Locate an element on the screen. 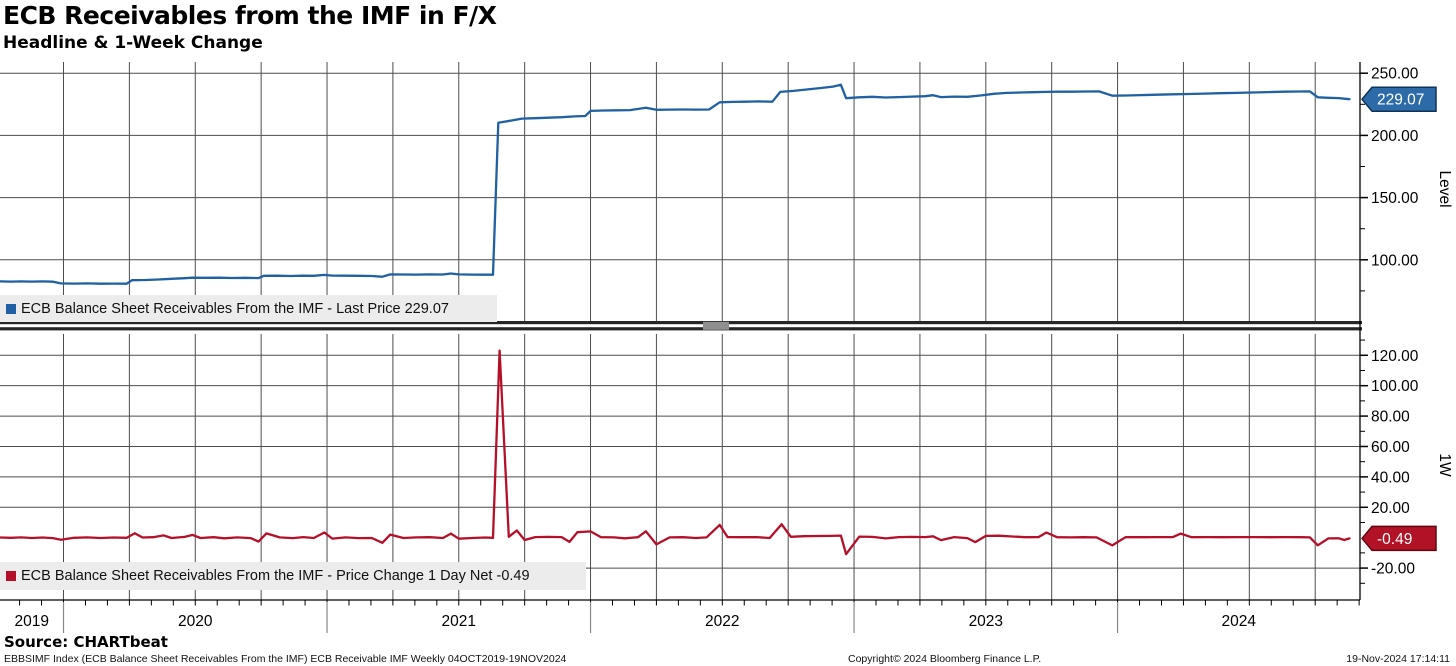  y-tick-label: 40.00 is located at coordinates (1390, 477).